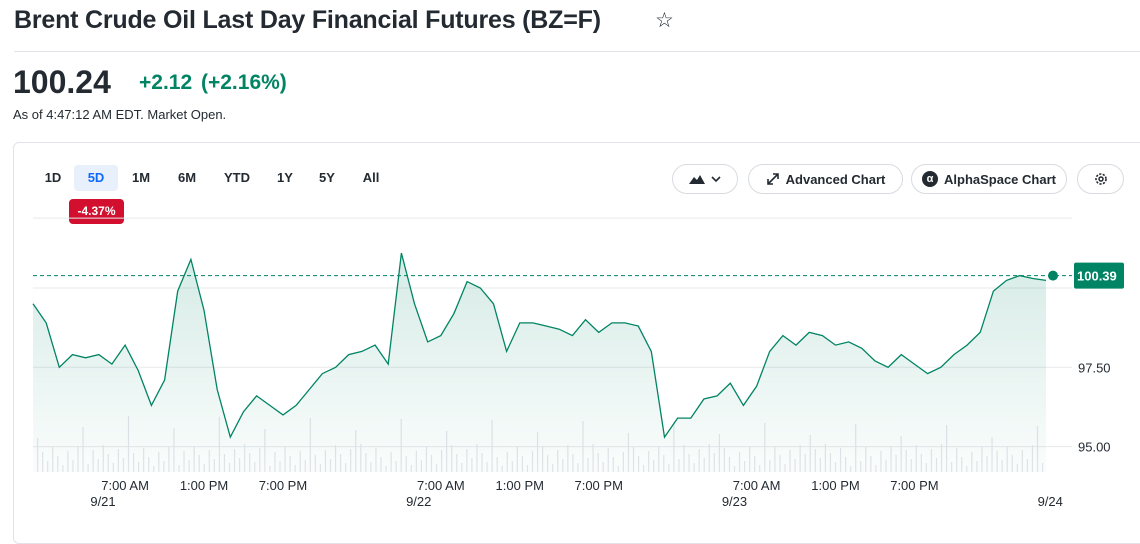 The height and width of the screenshot is (544, 1140). I want to click on alphaspace-chart-label: AlphaSpace Chart, so click(1000, 179).